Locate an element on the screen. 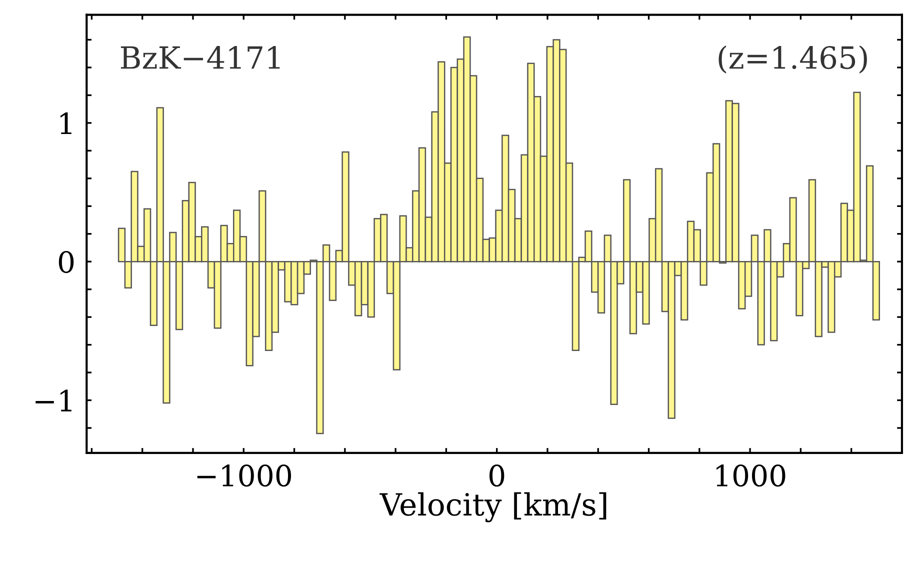 The height and width of the screenshot is (569, 912). x-tick-label: 0 is located at coordinates (496, 475).